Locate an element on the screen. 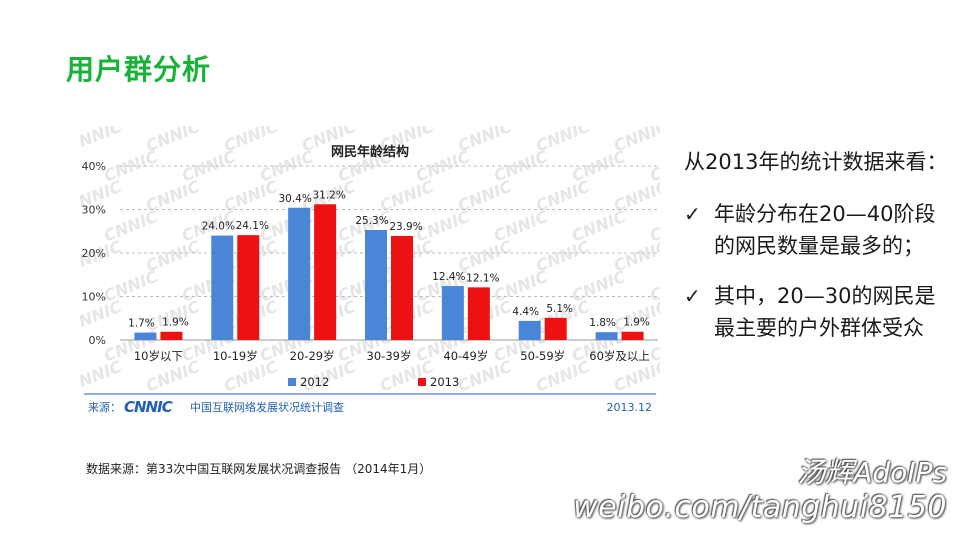  chart-footer: 来源： CNNIC 中国互联网络发展状况统计调查 2013.12 is located at coordinates (370, 404).